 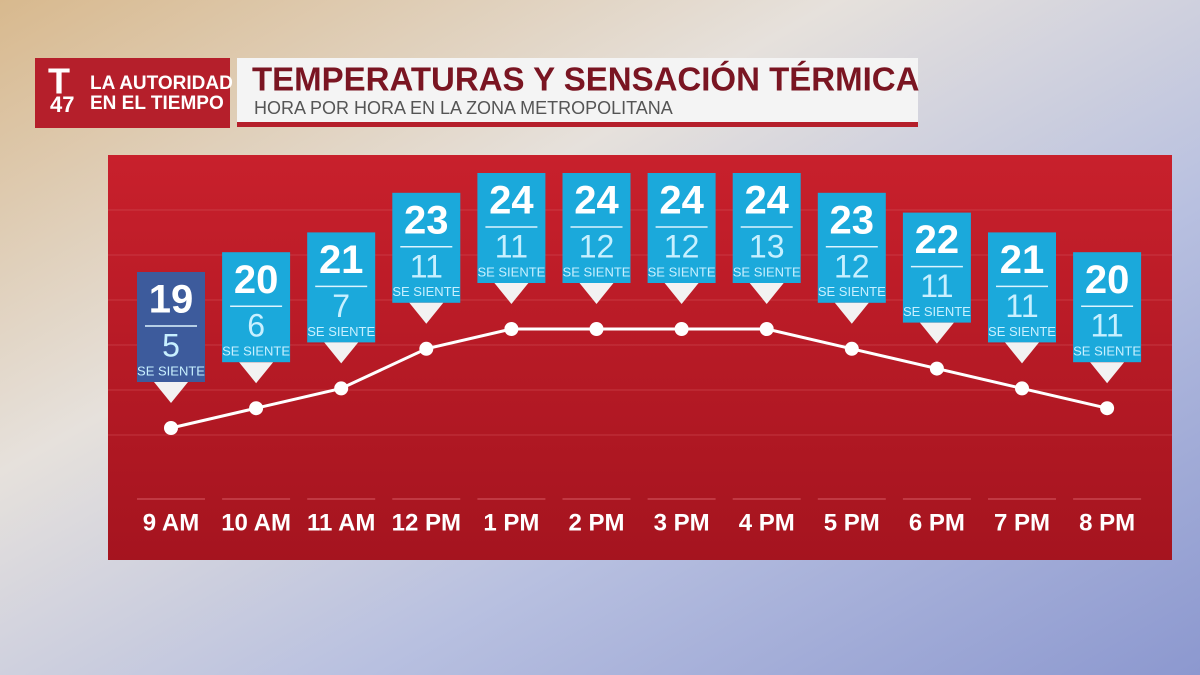 What do you see at coordinates (426, 522) in the screenshot?
I see `x-tick-label: 12 PM` at bounding box center [426, 522].